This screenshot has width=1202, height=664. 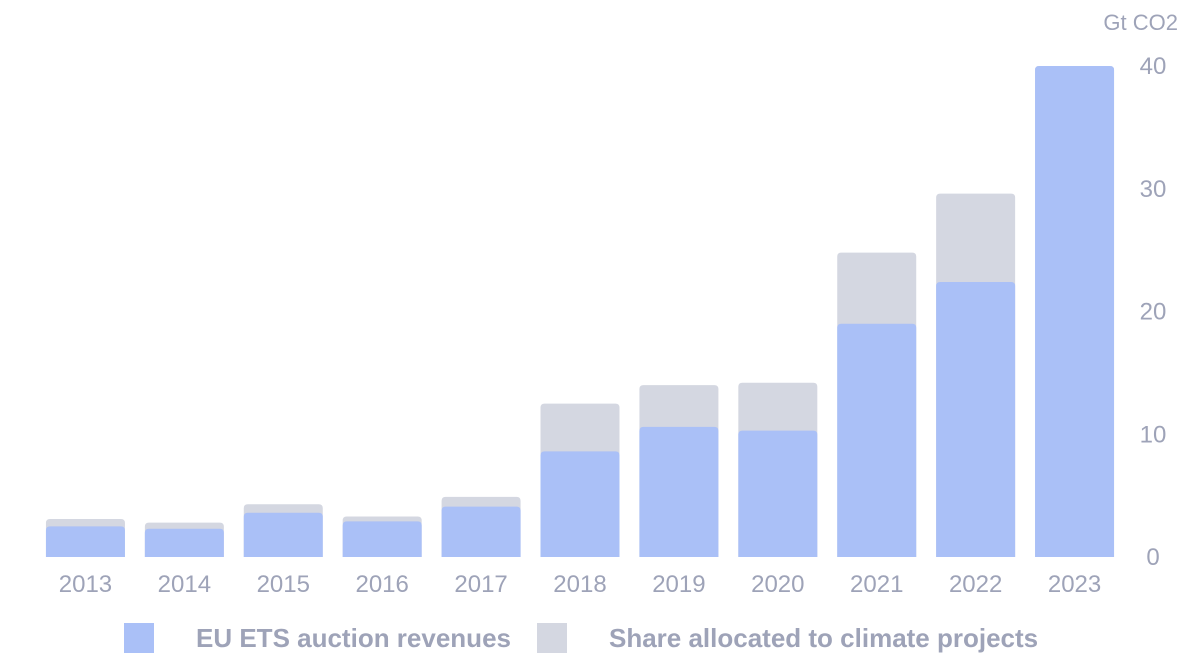 What do you see at coordinates (823, 637) in the screenshot?
I see `legend-label-climate-projects: Share allocated to climate projects` at bounding box center [823, 637].